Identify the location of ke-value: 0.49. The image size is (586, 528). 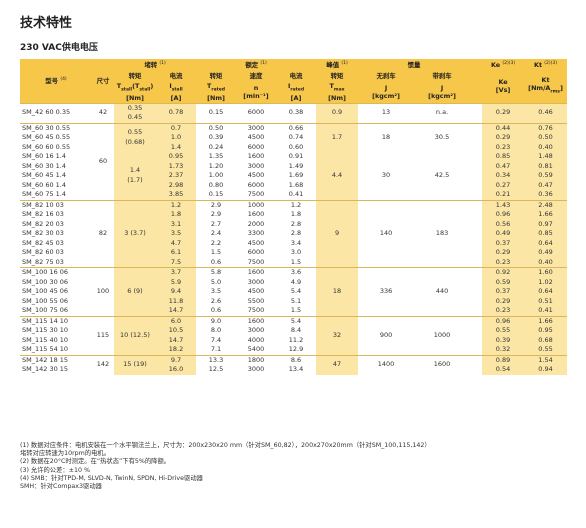
(503, 234).